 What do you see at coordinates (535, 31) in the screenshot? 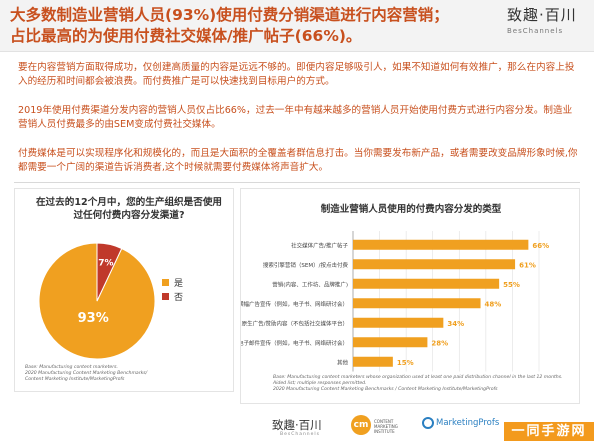
I see `brand-logo-en: BesChannels` at bounding box center [535, 31].